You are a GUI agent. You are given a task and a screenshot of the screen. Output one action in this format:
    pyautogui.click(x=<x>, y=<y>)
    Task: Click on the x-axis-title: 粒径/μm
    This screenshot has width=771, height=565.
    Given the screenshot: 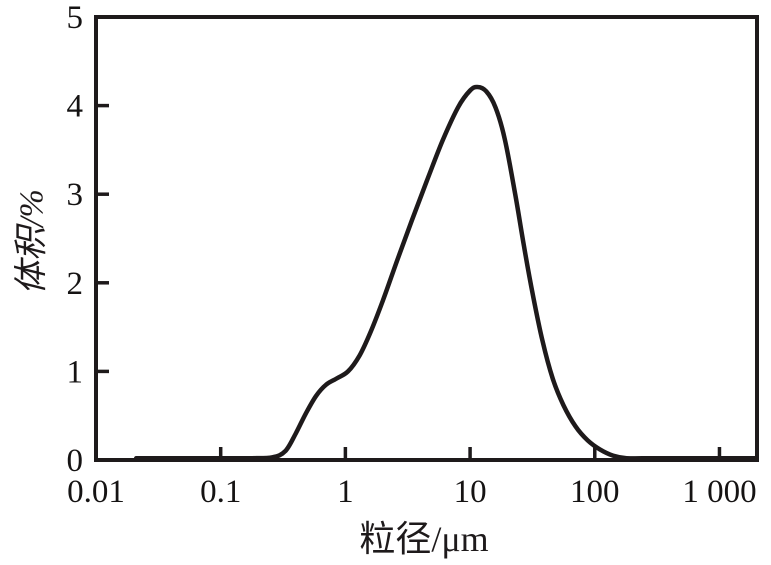 What is the action you would take?
    pyautogui.click(x=424, y=539)
    